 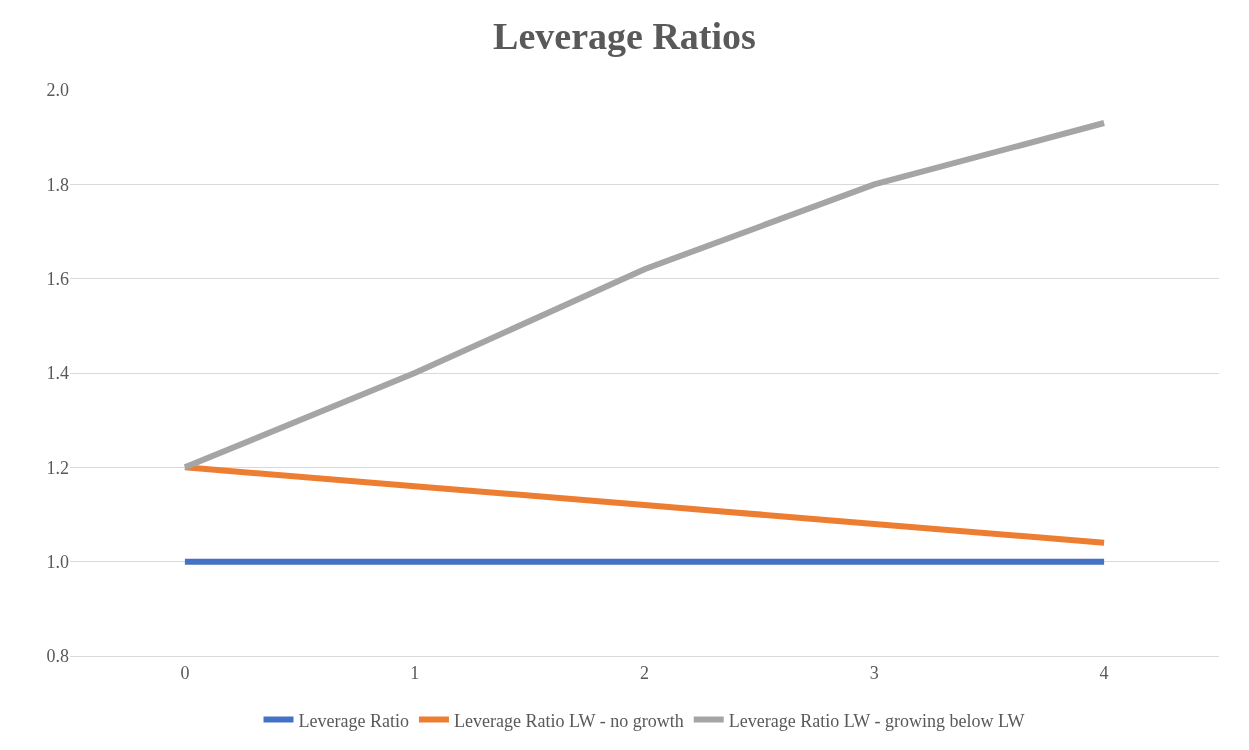 What do you see at coordinates (185, 672) in the screenshot?
I see `x-tick-label: 0` at bounding box center [185, 672].